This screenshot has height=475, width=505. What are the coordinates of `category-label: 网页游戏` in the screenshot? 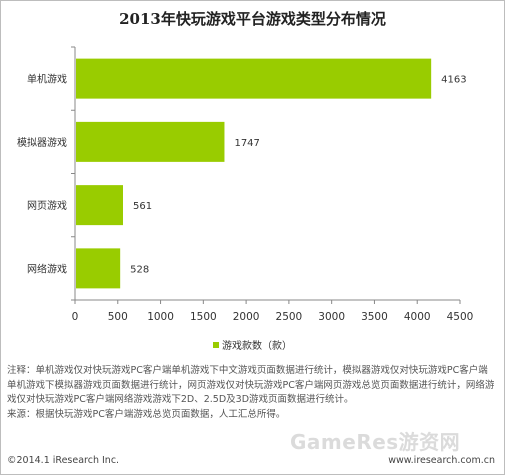 It's located at (47, 205).